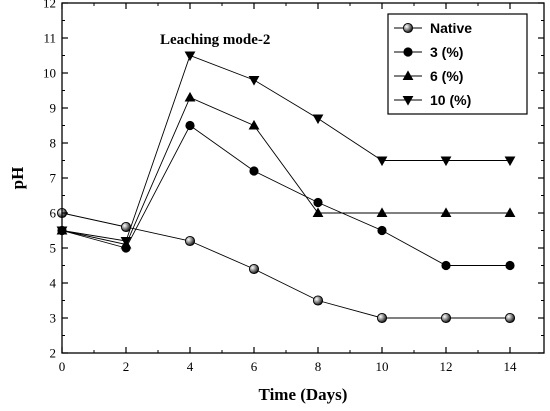 This screenshot has width=550, height=411. I want to click on x-tick-label: 6, so click(254, 366).